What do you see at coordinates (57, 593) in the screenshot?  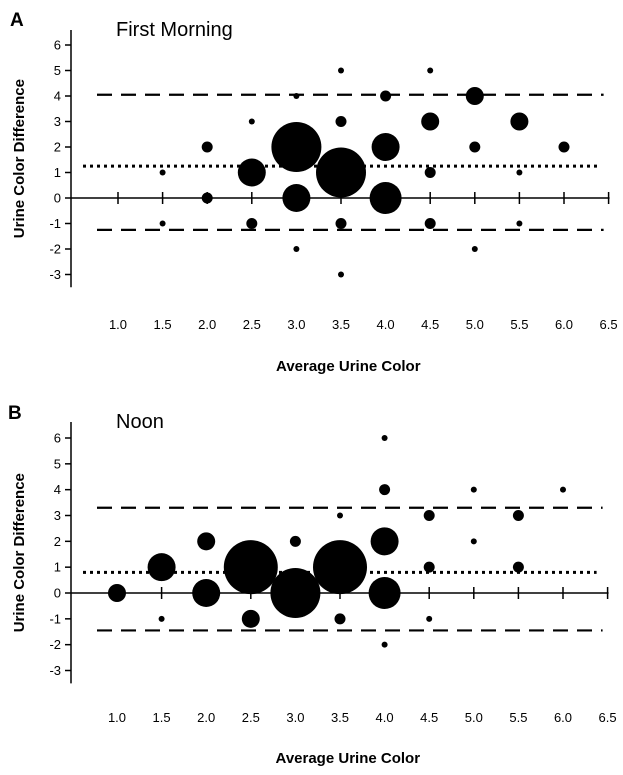 I see `y-tick-label: 0` at bounding box center [57, 593].